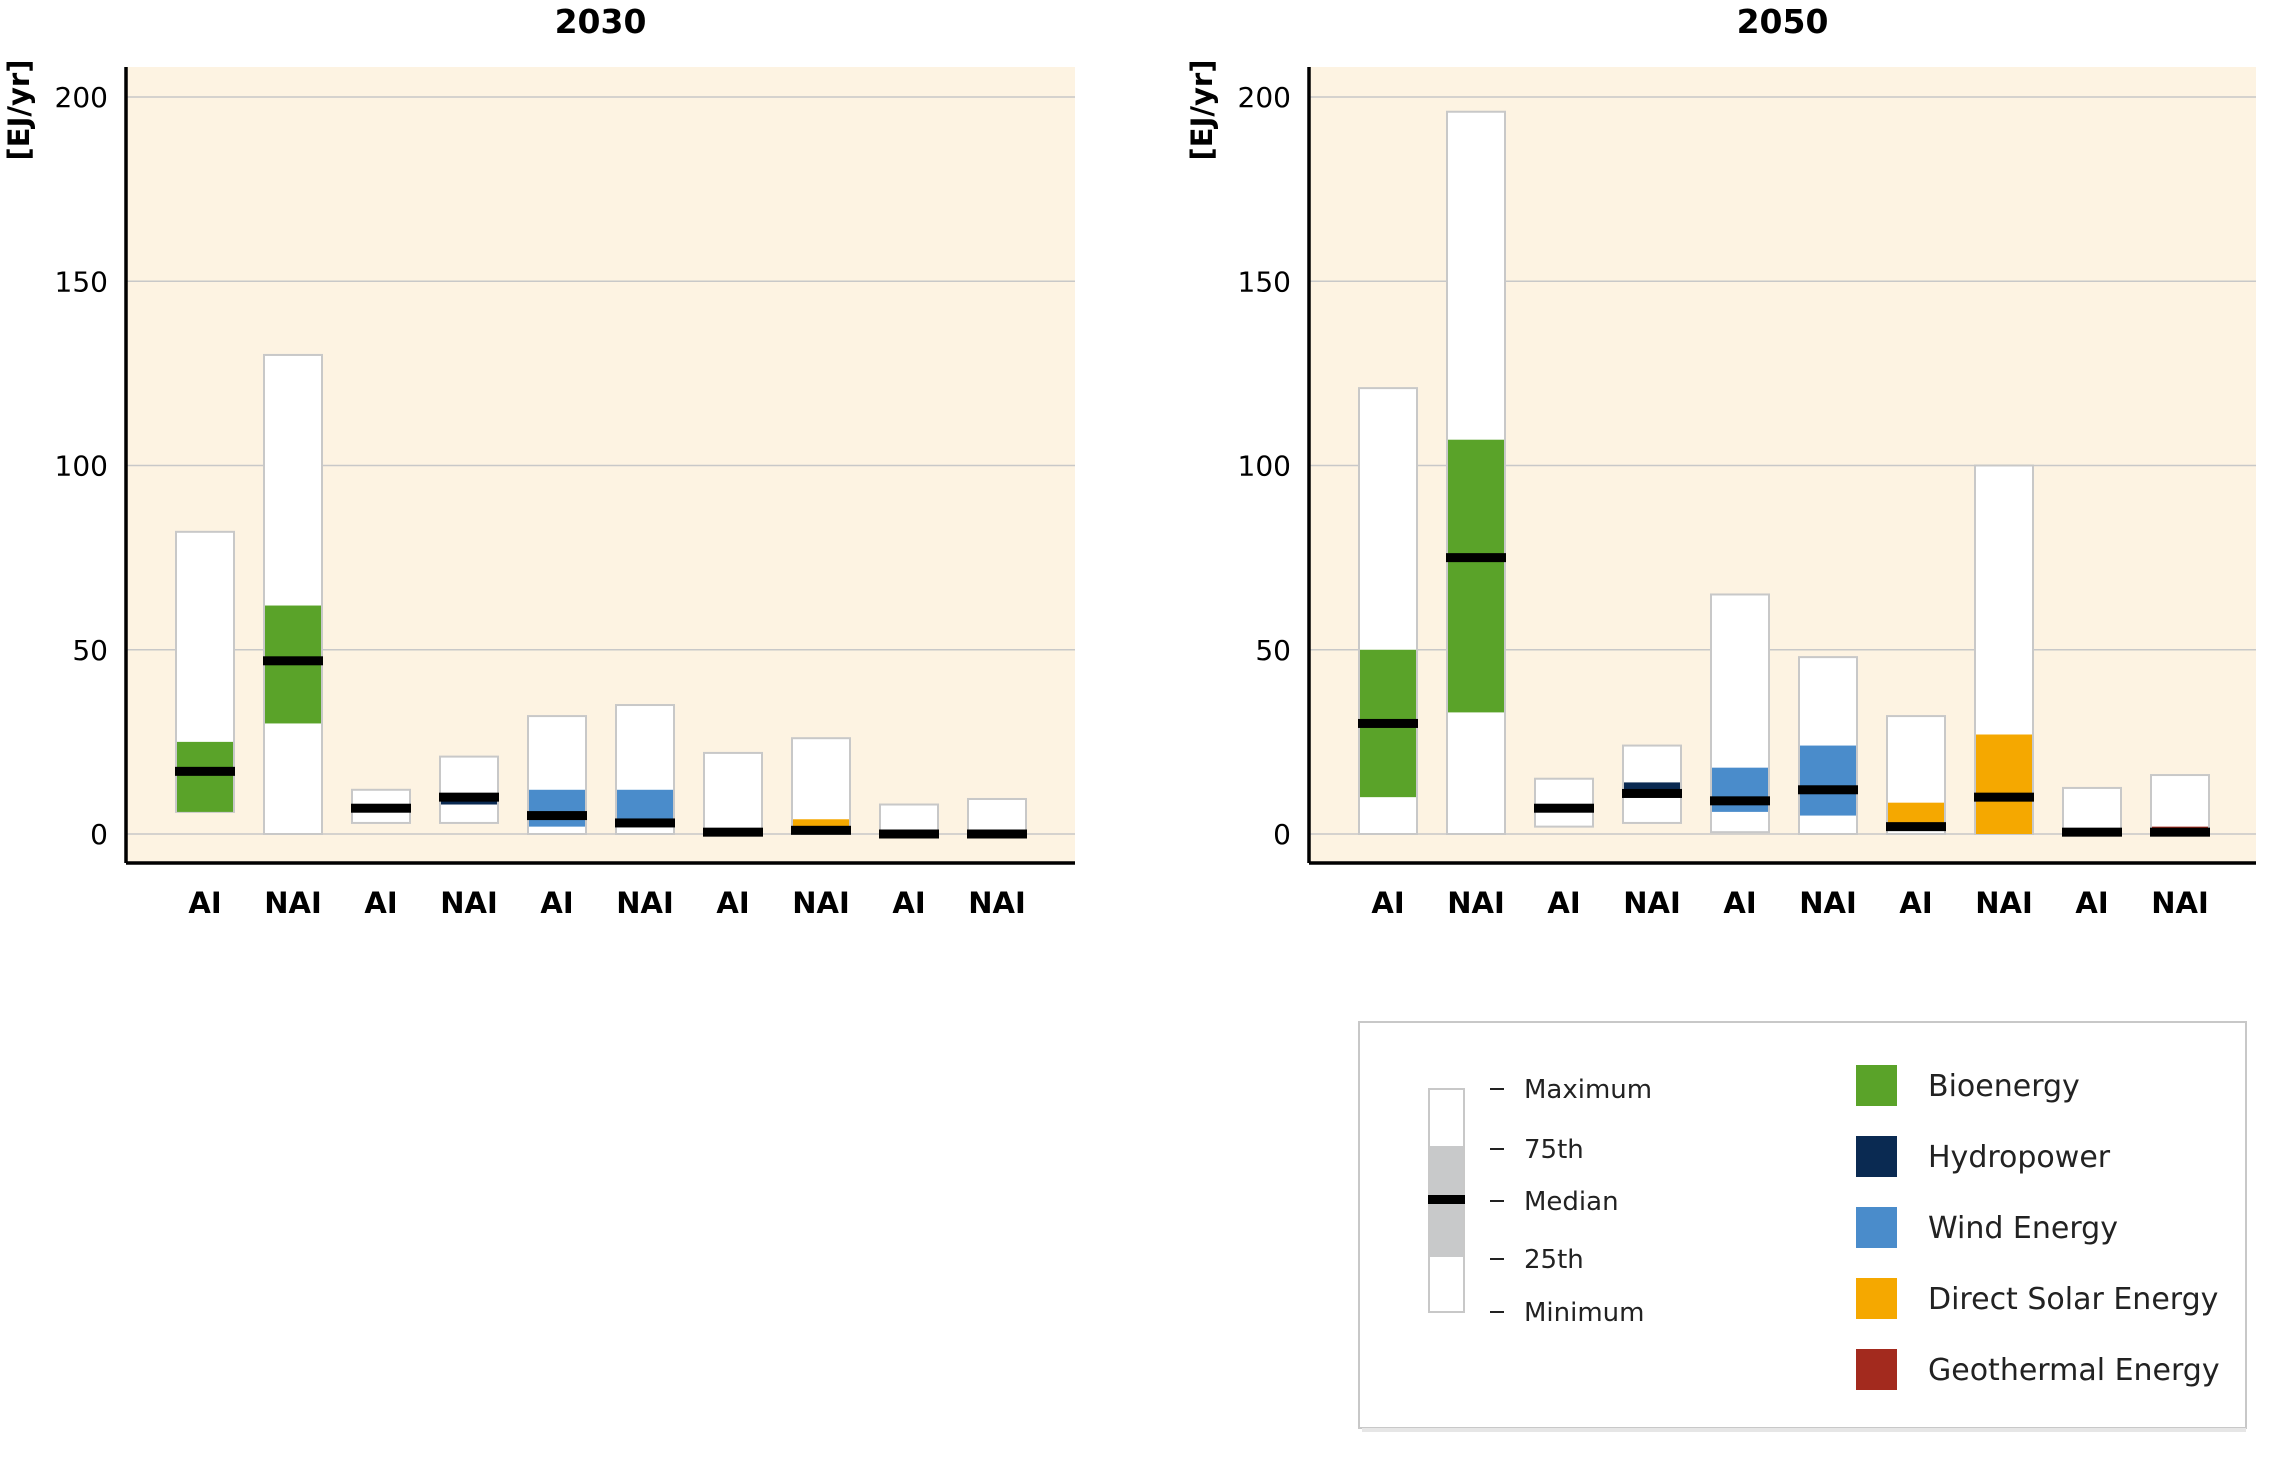 The image size is (2275, 1463). What do you see at coordinates (1783, 21) in the screenshot?
I see `chart-title: 2050` at bounding box center [1783, 21].